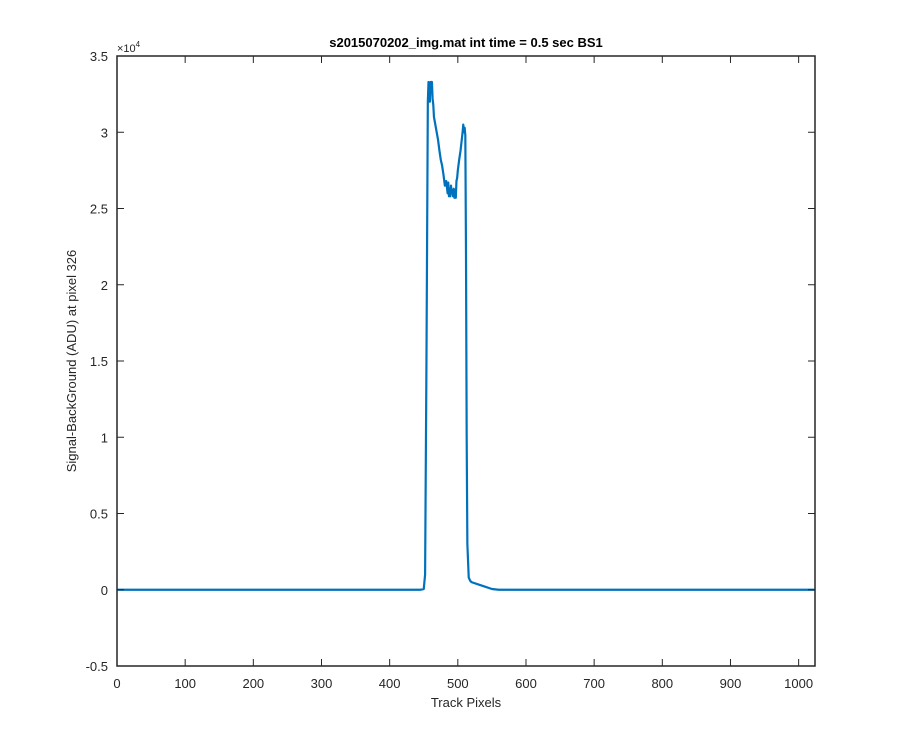  I want to click on y-tick-label: 1, so click(104, 437).